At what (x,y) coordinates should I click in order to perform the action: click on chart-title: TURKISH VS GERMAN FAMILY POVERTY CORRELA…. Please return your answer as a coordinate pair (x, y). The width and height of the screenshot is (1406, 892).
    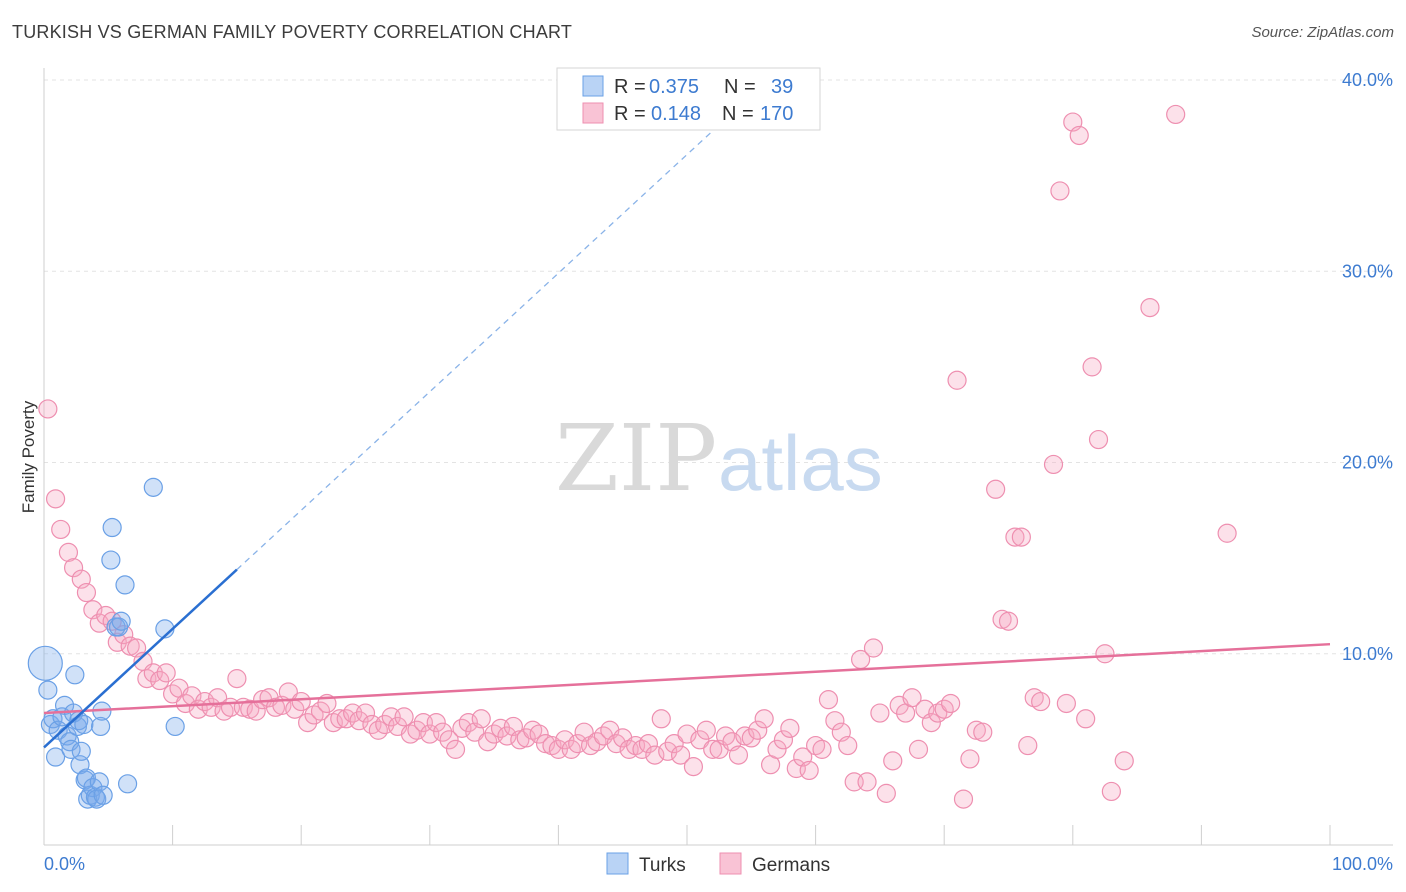
    Looking at the image, I should click on (292, 32).